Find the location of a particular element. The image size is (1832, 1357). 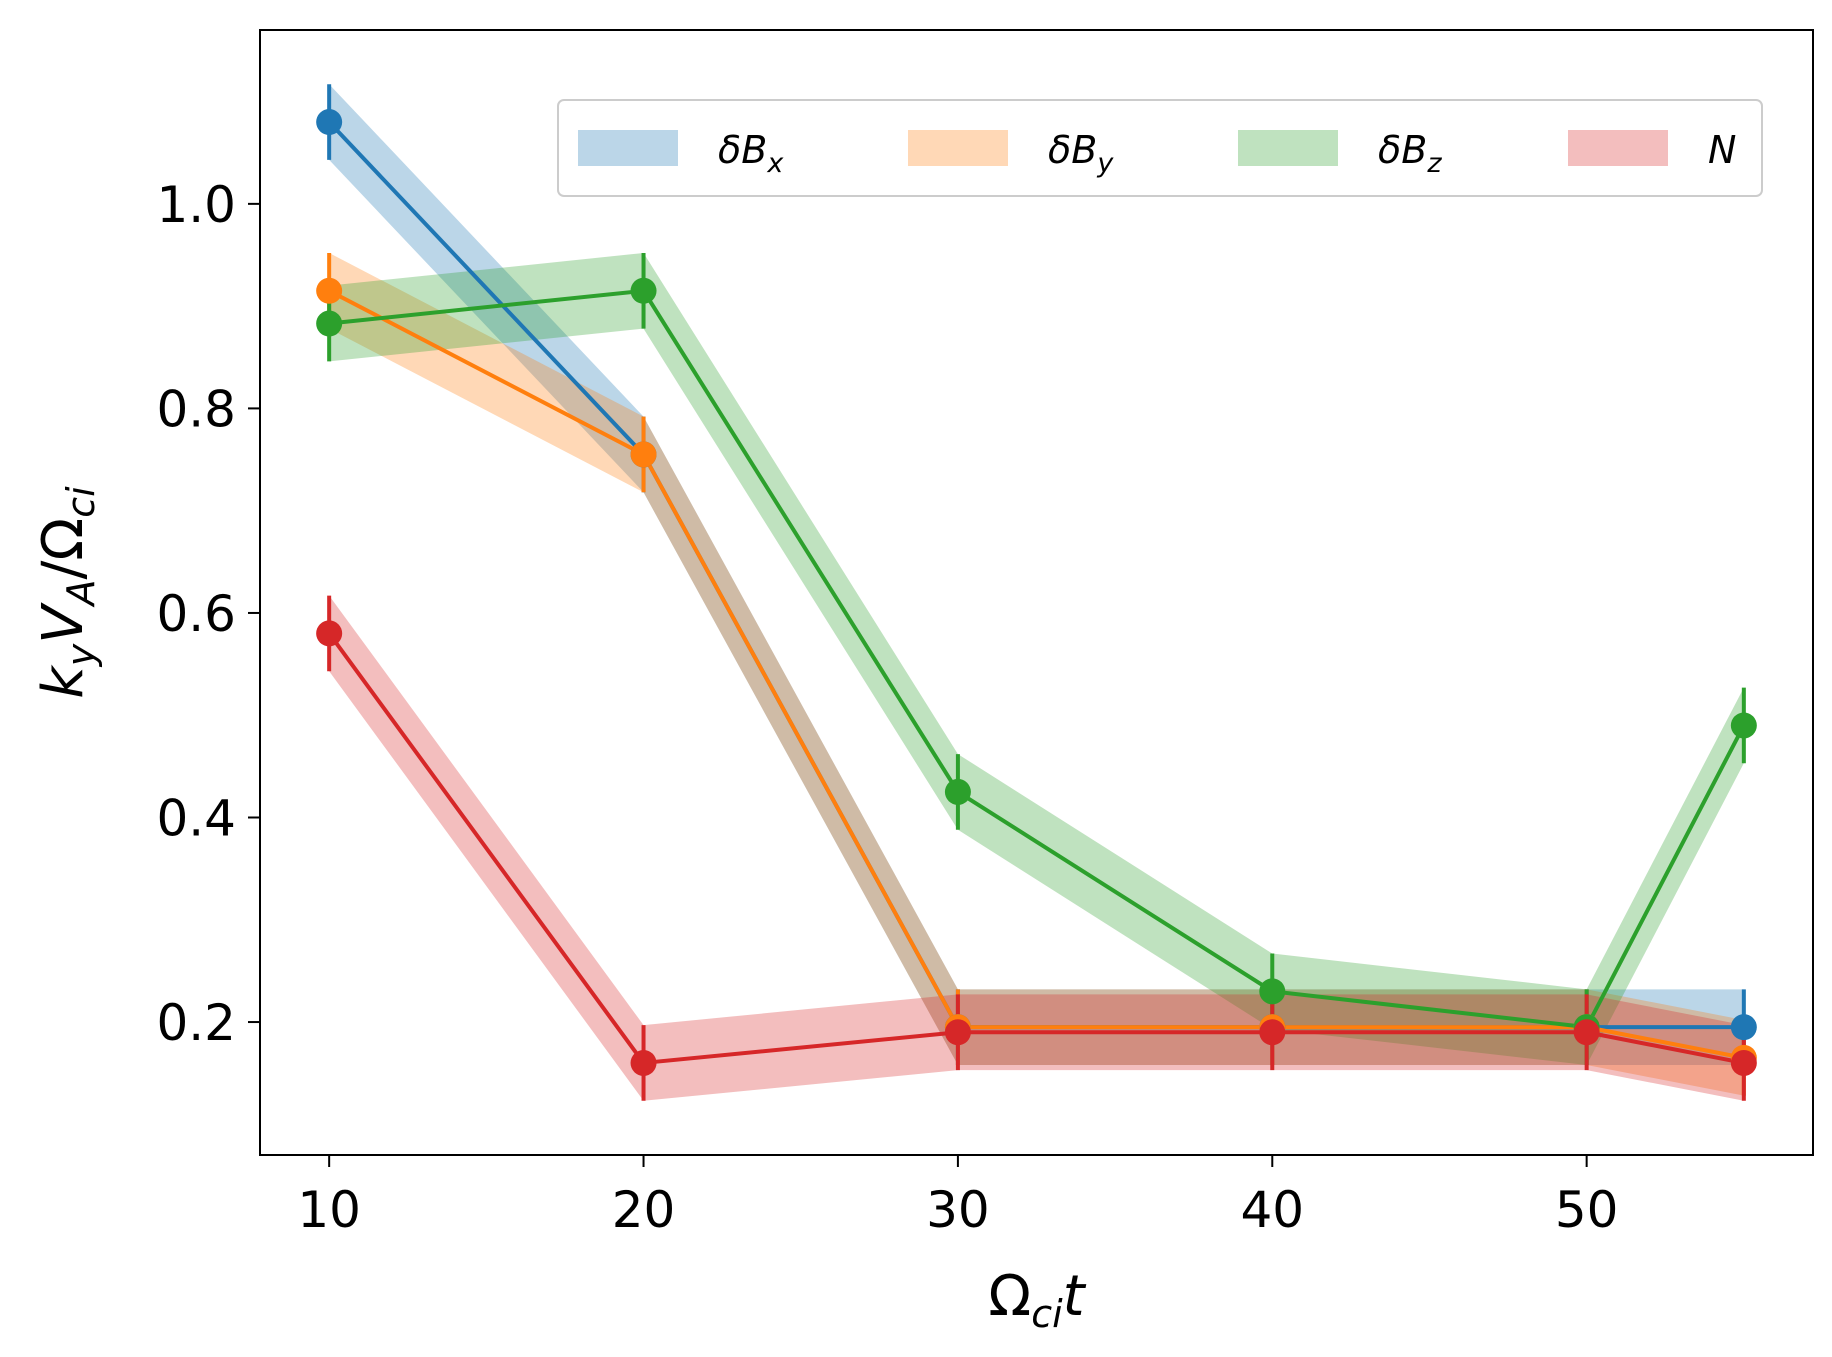

legend-label-3: N is located at coordinates (1722, 150).